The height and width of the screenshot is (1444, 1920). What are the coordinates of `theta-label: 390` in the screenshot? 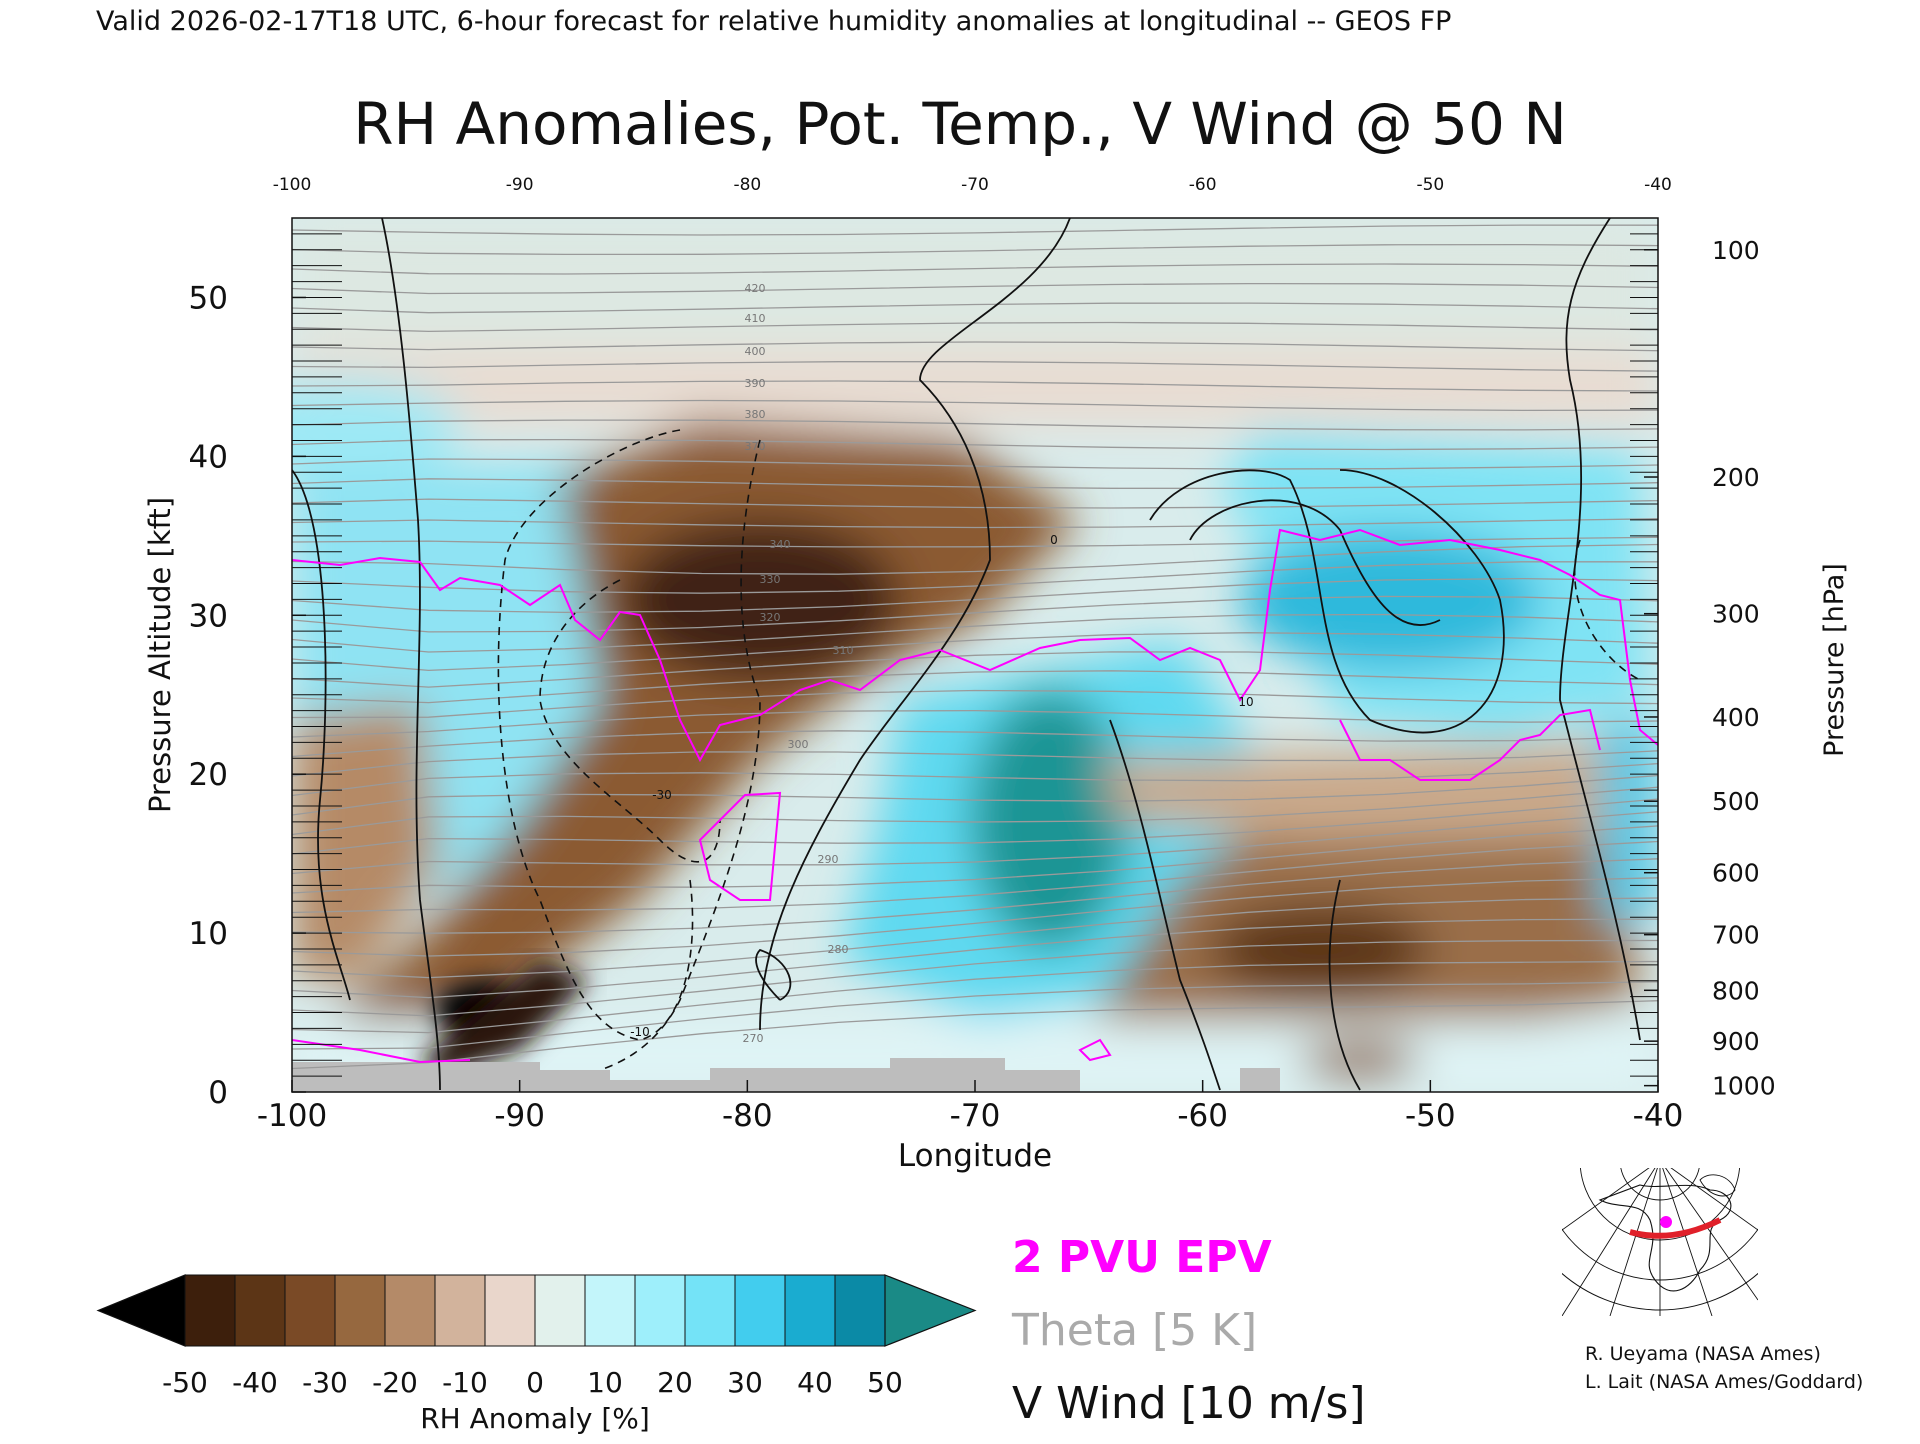 It's located at (755, 383).